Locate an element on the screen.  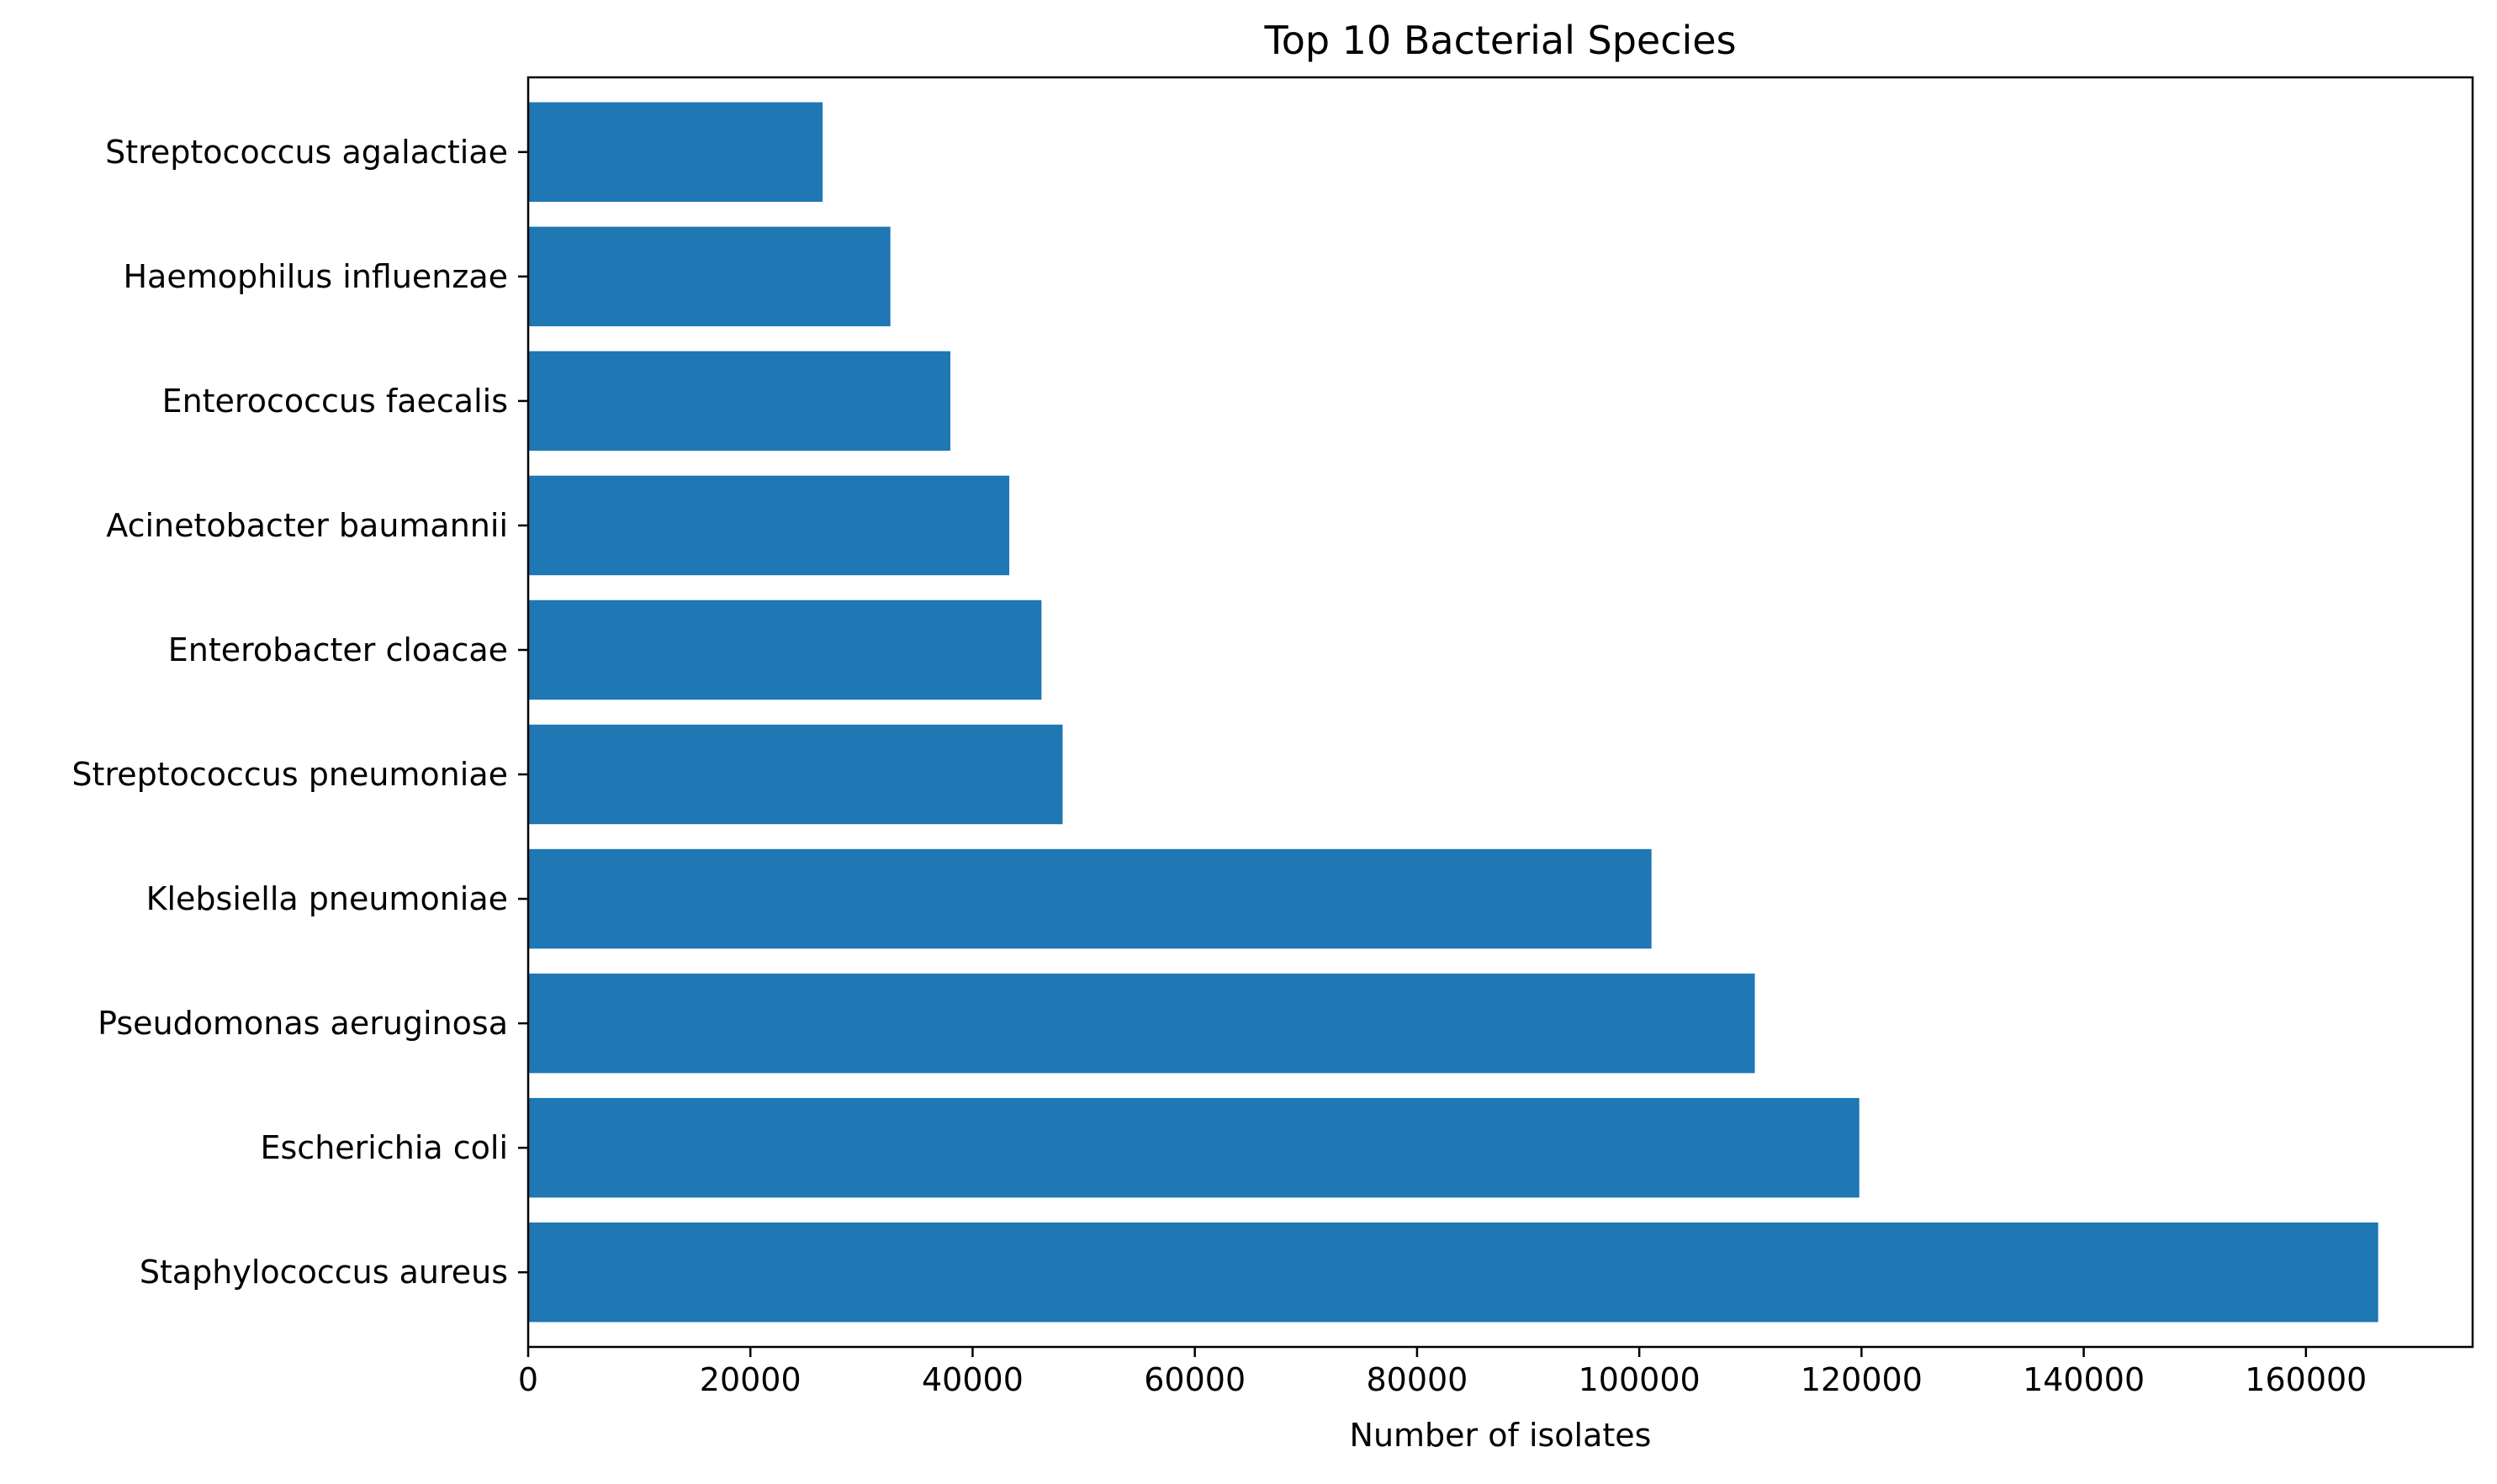
x-tick-label: 60000 is located at coordinates (1195, 1379).